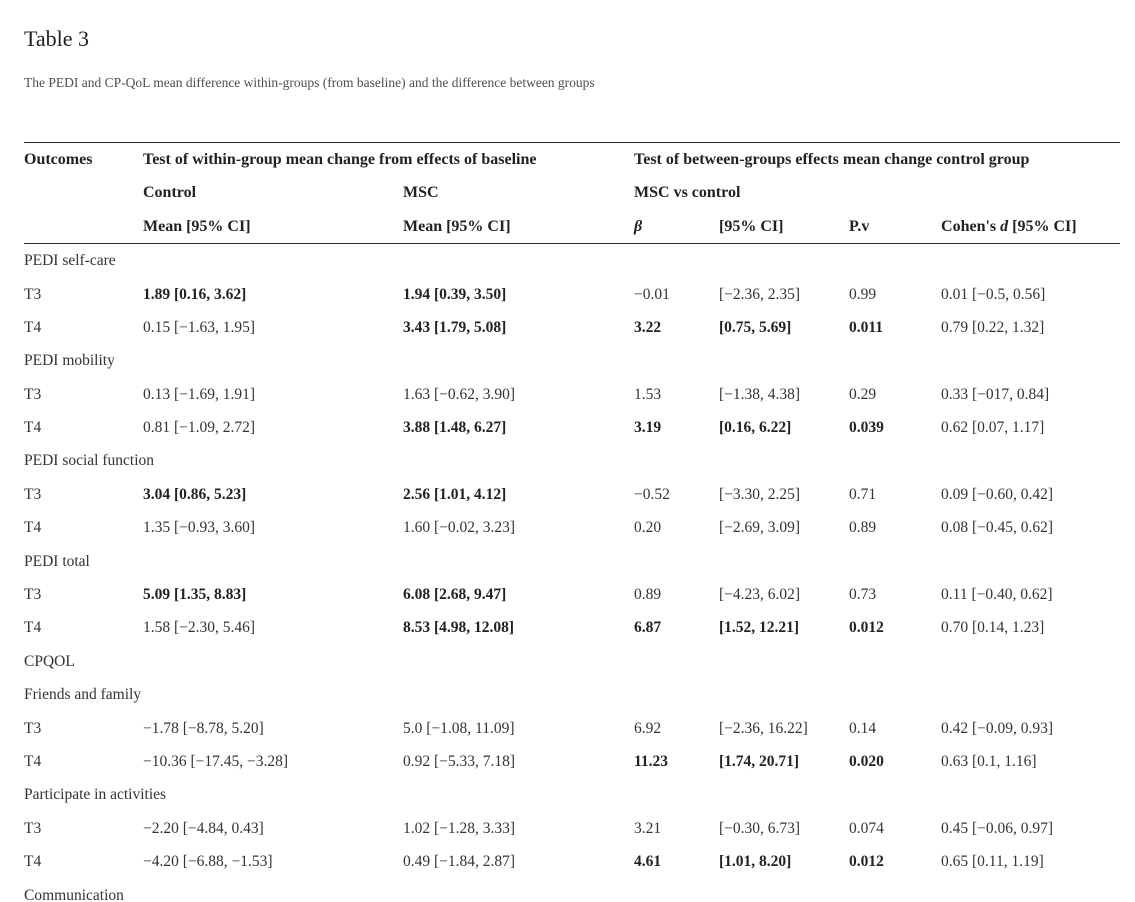 Image resolution: width=1135 pixels, height=902 pixels. Describe the element at coordinates (69, 361) in the screenshot. I see `section-label: PEDI mobility` at that location.